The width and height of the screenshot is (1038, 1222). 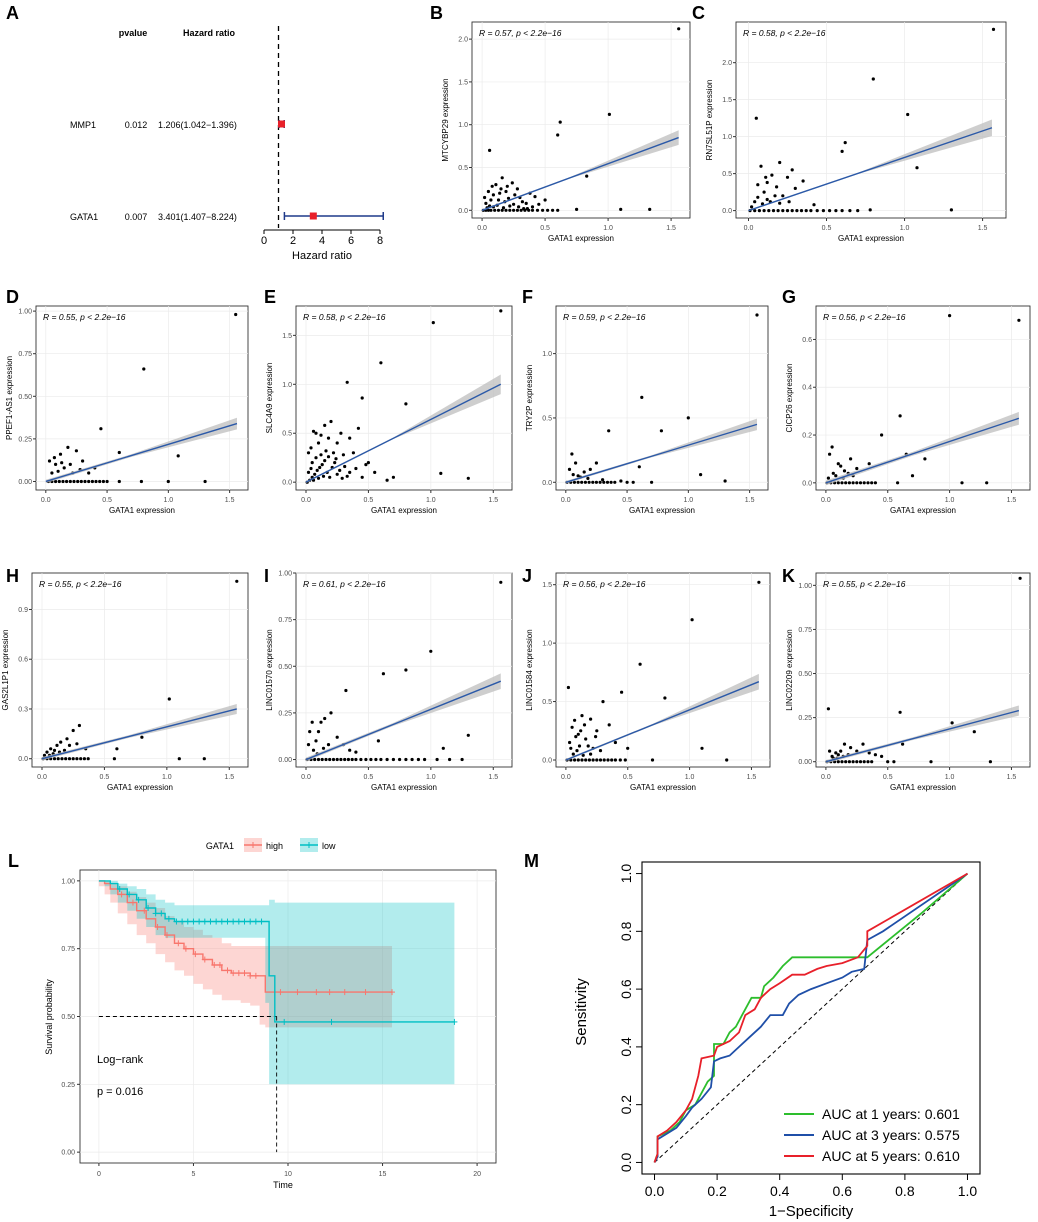 What do you see at coordinates (477, 1174) in the screenshot?
I see `survival-x-tick-label: 20` at bounding box center [477, 1174].